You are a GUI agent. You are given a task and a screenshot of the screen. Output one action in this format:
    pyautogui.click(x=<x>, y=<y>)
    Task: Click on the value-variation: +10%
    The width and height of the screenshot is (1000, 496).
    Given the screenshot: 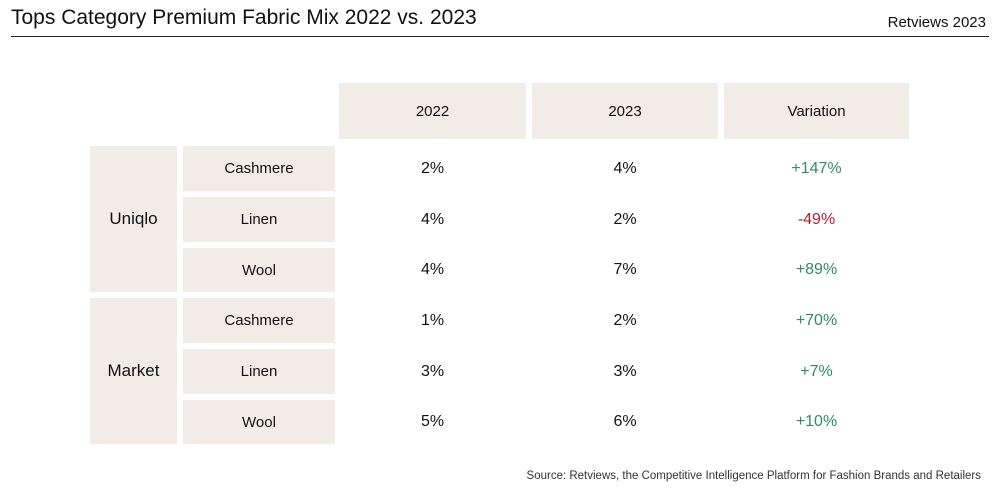 What is the action you would take?
    pyautogui.click(x=816, y=421)
    